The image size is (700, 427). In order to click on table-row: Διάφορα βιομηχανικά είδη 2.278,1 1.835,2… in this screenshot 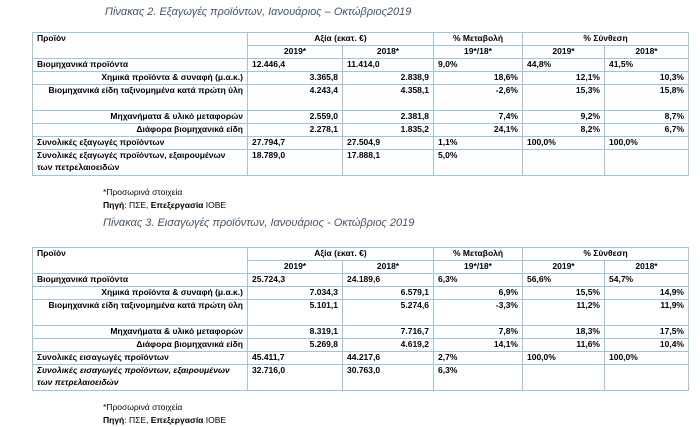, I will do `click(360, 130)`.